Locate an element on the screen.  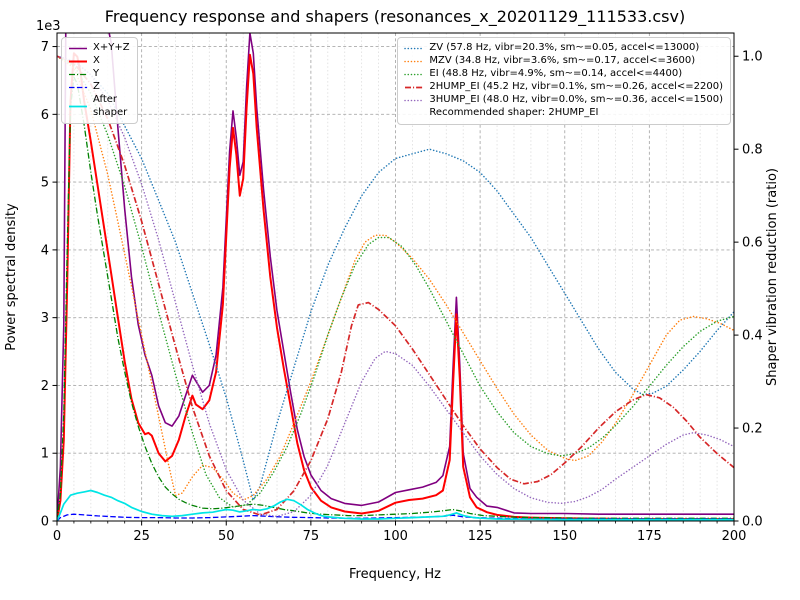
legend-label-y: Y is located at coordinates (96, 74).